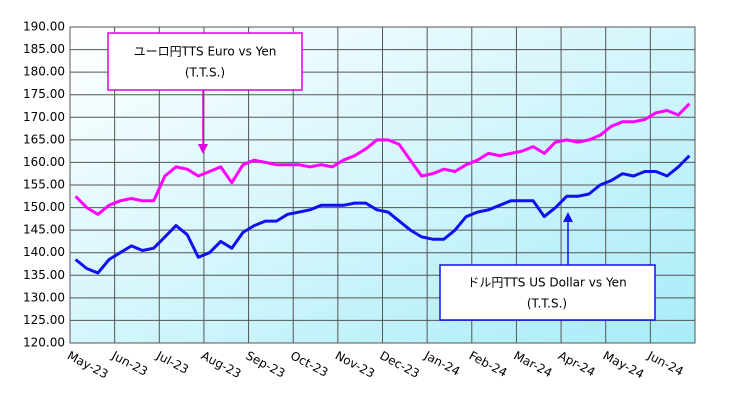 Image resolution: width=745 pixels, height=402 pixels. What do you see at coordinates (399, 364) in the screenshot?
I see `x-tick-label: Dec-23` at bounding box center [399, 364].